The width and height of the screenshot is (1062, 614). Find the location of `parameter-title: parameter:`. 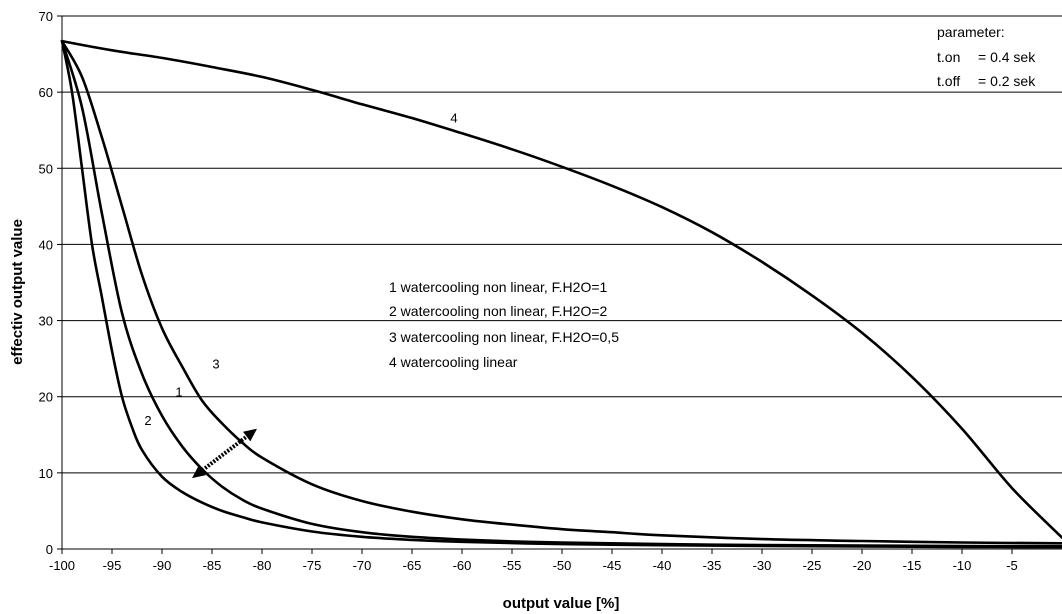

parameter-title: parameter: is located at coordinates (971, 32).